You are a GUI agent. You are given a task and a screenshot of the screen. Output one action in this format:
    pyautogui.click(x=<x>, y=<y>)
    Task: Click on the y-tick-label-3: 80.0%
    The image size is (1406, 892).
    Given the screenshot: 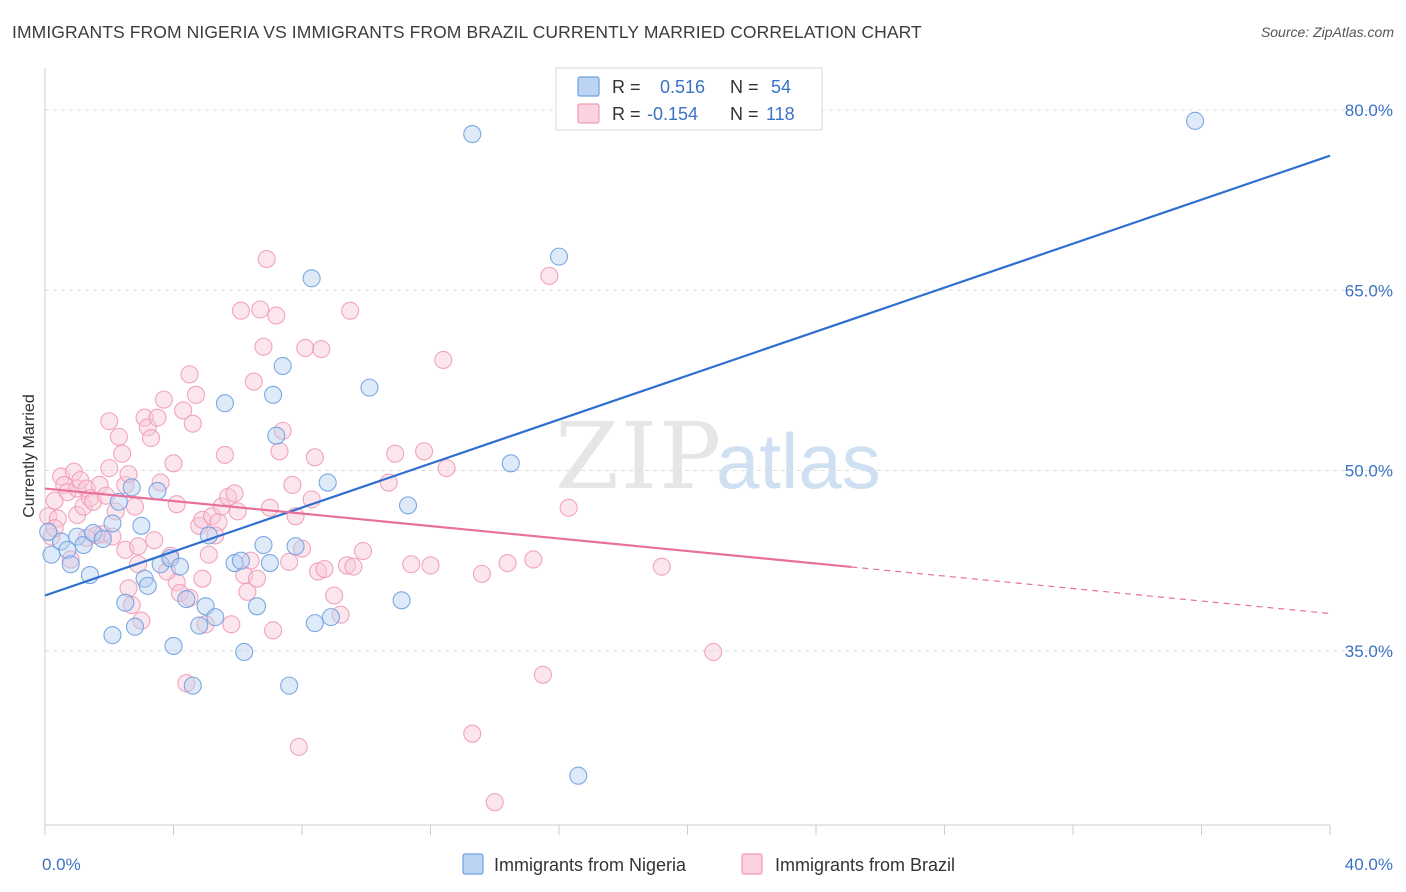 What is the action you would take?
    pyautogui.click(x=1369, y=110)
    